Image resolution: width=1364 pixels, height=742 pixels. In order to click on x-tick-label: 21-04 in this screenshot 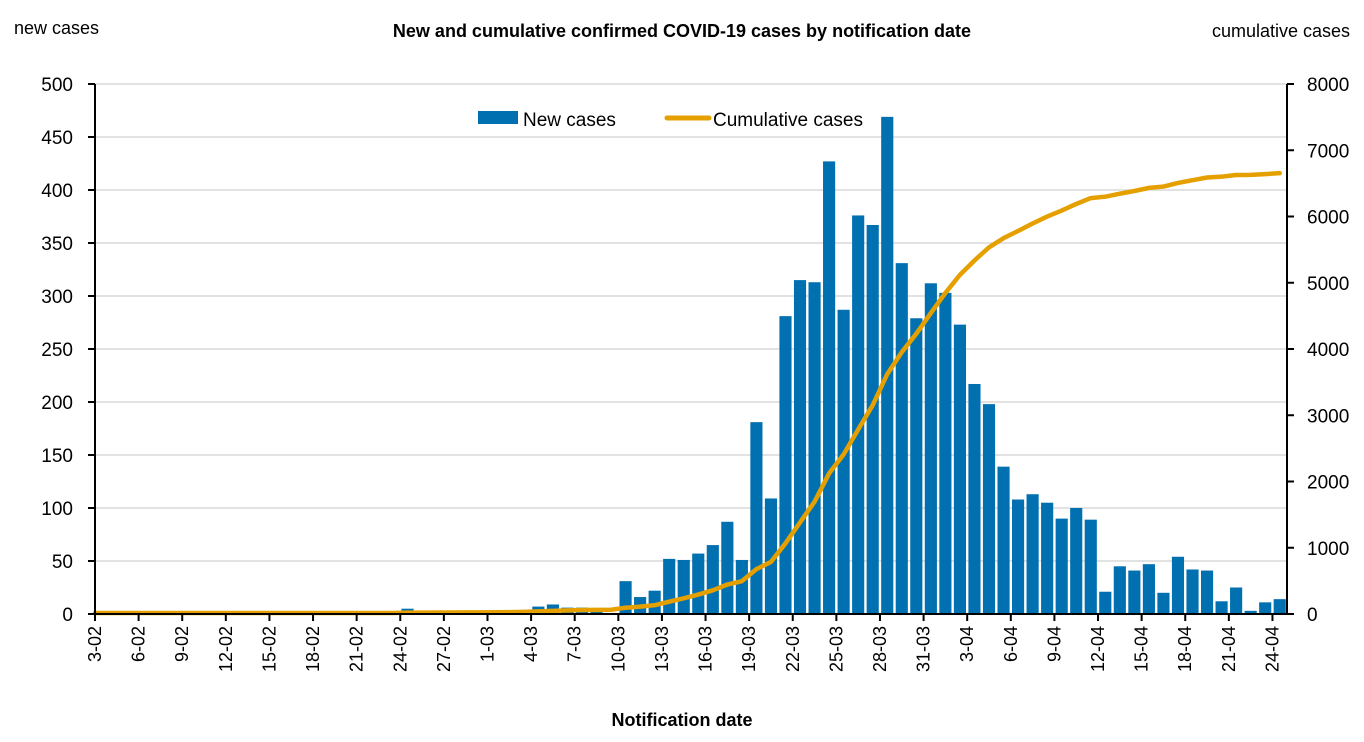, I will do `click(1229, 649)`.